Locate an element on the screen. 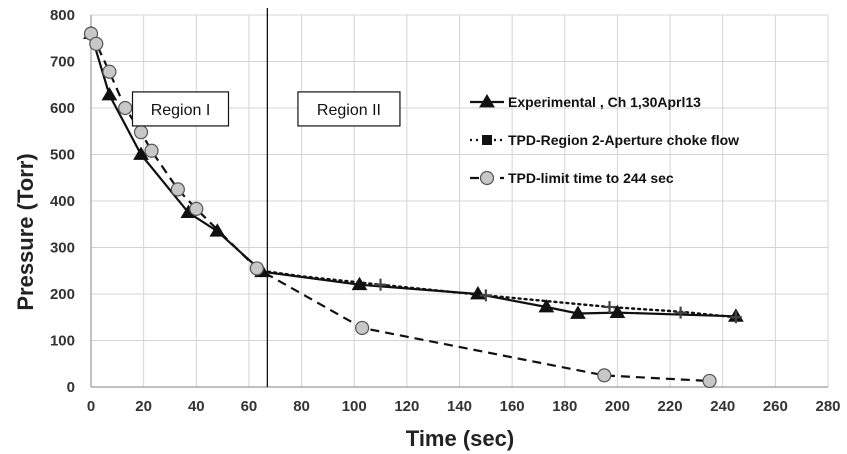 The image size is (847, 454). x-tick-label: 40 is located at coordinates (196, 406).